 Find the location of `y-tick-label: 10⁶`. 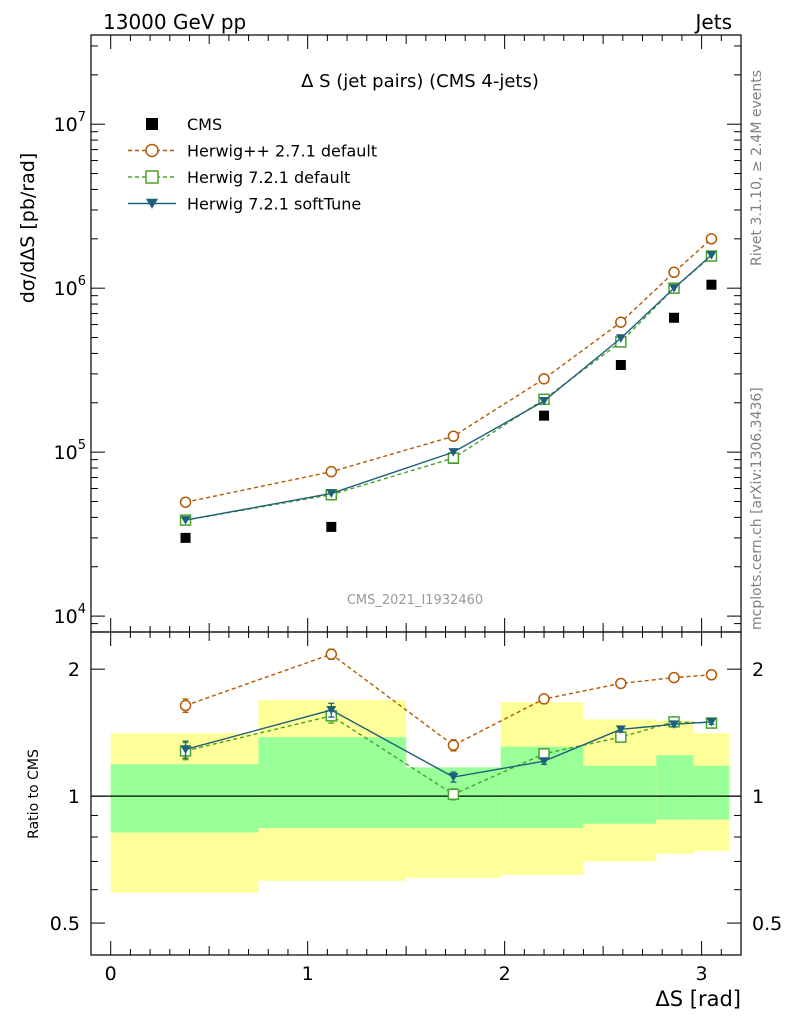

y-tick-label: 10⁶ is located at coordinates (70, 287).